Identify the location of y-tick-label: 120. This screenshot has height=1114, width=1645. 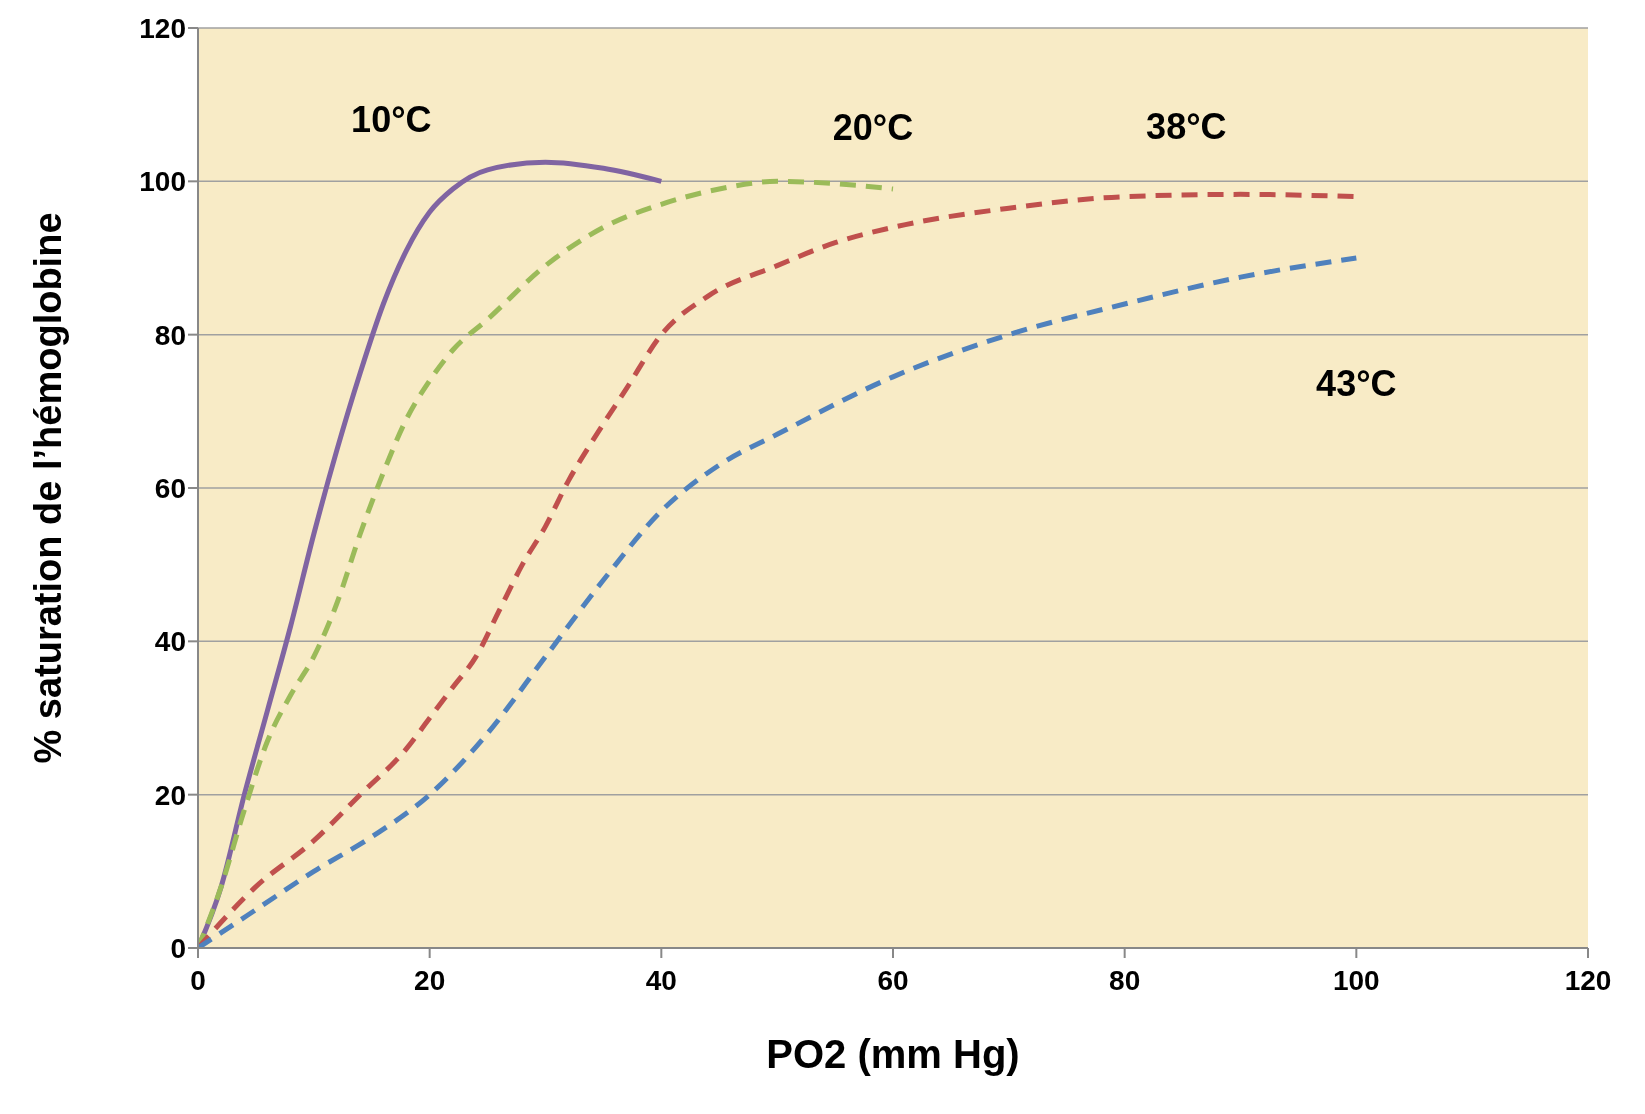
(162, 28).